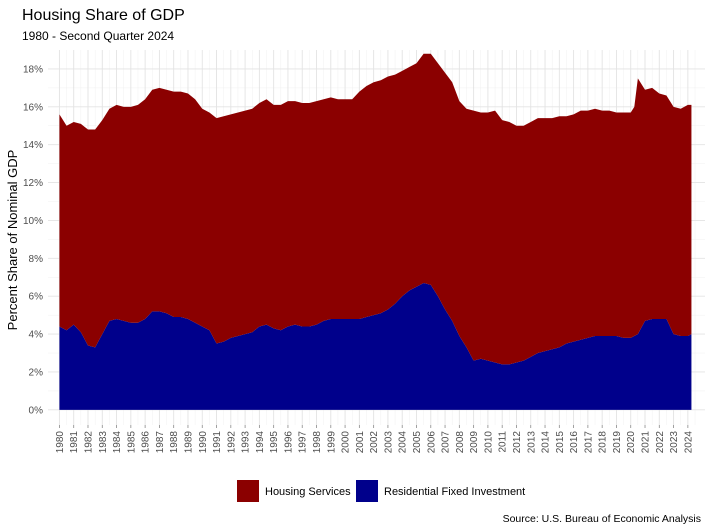 The height and width of the screenshot is (531, 708). What do you see at coordinates (36, 372) in the screenshot?
I see `y-tick-label: 2%` at bounding box center [36, 372].